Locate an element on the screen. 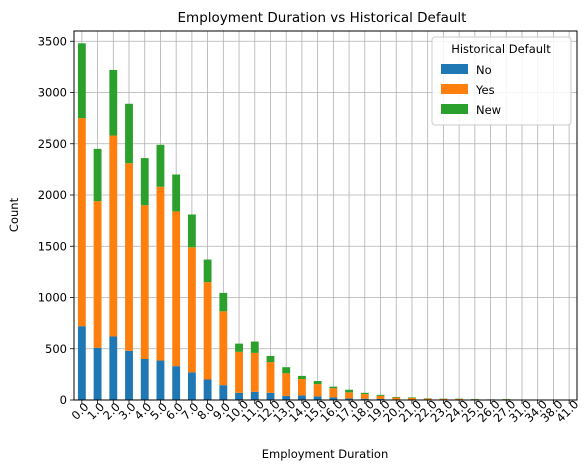  bar-yes-15.0 is located at coordinates (317, 390).